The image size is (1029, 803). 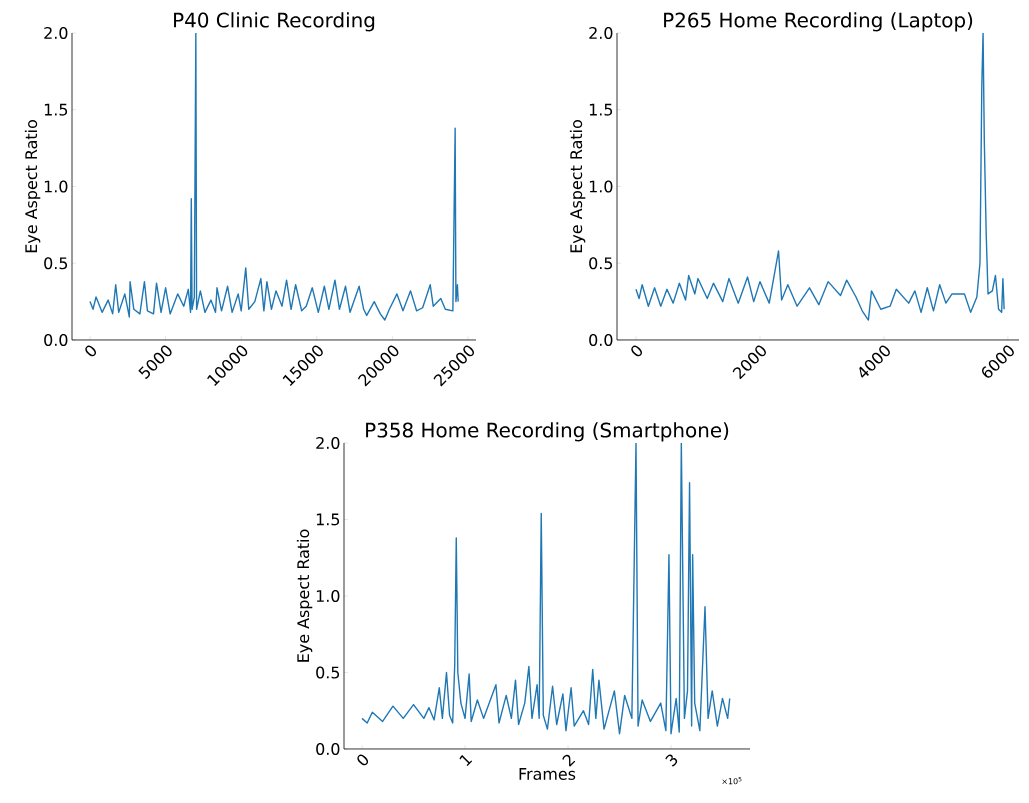 I want to click on chart-title: P358 Home Recording (Smartphone), so click(x=547, y=432).